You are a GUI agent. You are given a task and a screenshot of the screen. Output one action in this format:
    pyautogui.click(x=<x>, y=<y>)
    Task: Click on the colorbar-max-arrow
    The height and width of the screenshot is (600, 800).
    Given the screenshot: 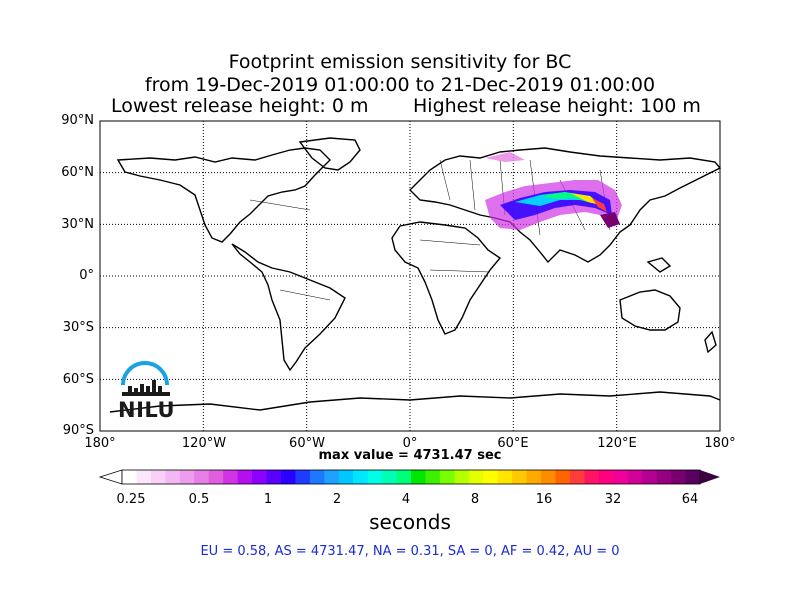 What is the action you would take?
    pyautogui.click(x=710, y=477)
    